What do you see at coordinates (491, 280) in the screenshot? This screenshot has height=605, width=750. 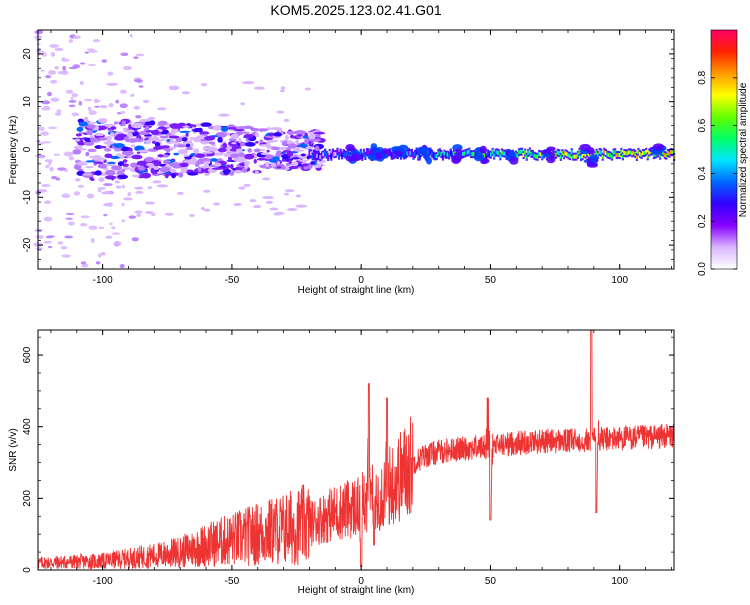 I see `spectrogram-x-tick-label: 50` at bounding box center [491, 280].